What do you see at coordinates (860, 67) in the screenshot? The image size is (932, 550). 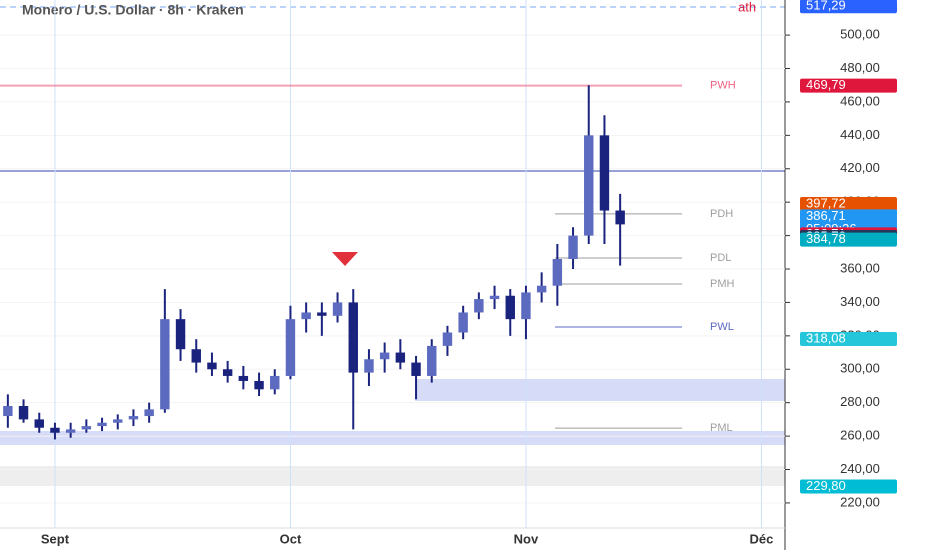 I see `y-tick-label: 480,00` at bounding box center [860, 67].